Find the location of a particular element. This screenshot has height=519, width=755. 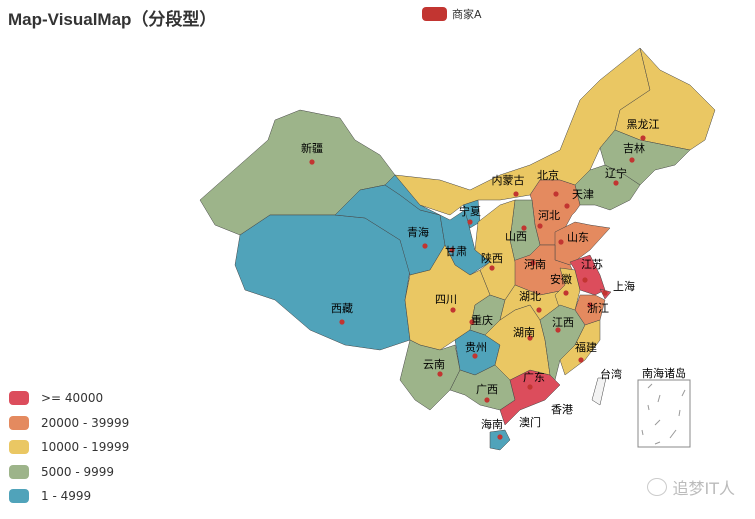

region-label: 内蒙古 is located at coordinates (508, 180).